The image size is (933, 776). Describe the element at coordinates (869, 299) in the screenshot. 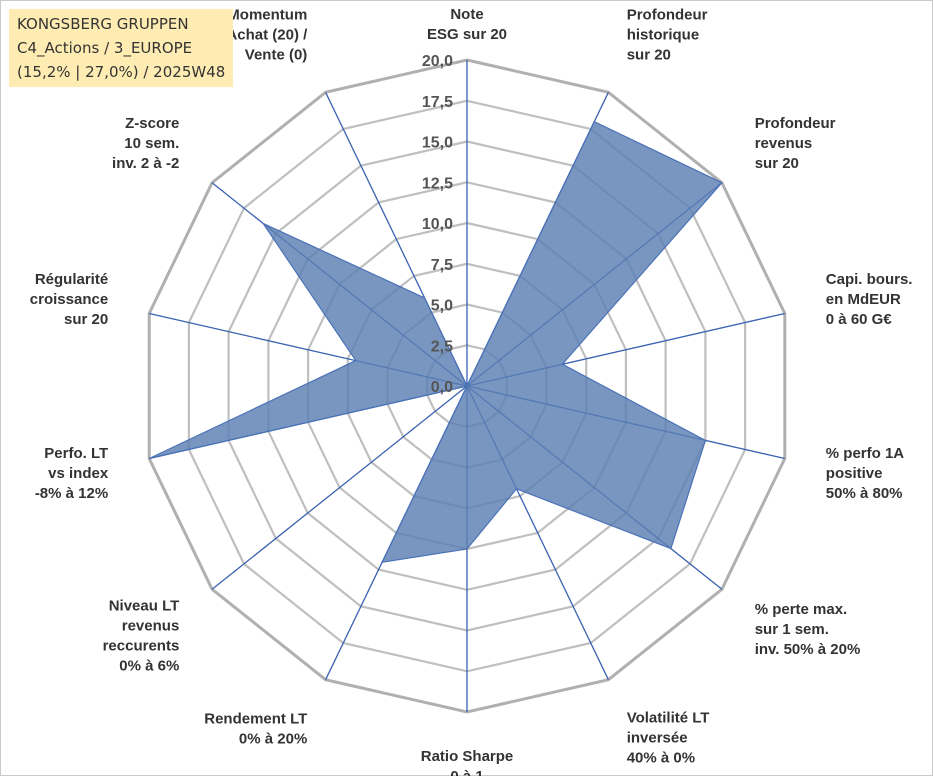

I see `axis-label: Capi. bours. en MdEUR 0 à 60 G€` at that location.